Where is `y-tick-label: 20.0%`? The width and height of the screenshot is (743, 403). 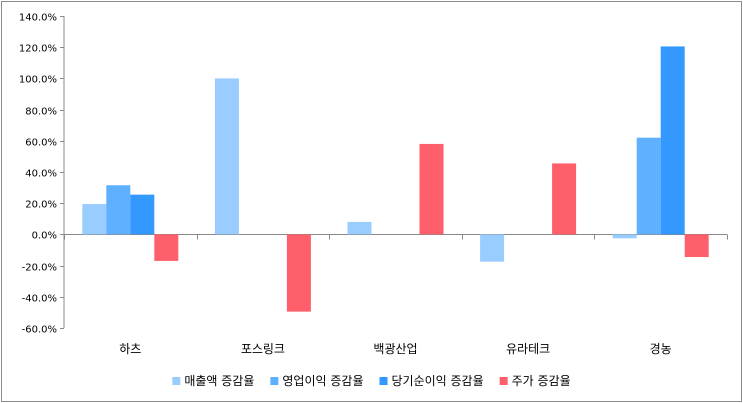
y-tick-label: 20.0% is located at coordinates (41, 205).